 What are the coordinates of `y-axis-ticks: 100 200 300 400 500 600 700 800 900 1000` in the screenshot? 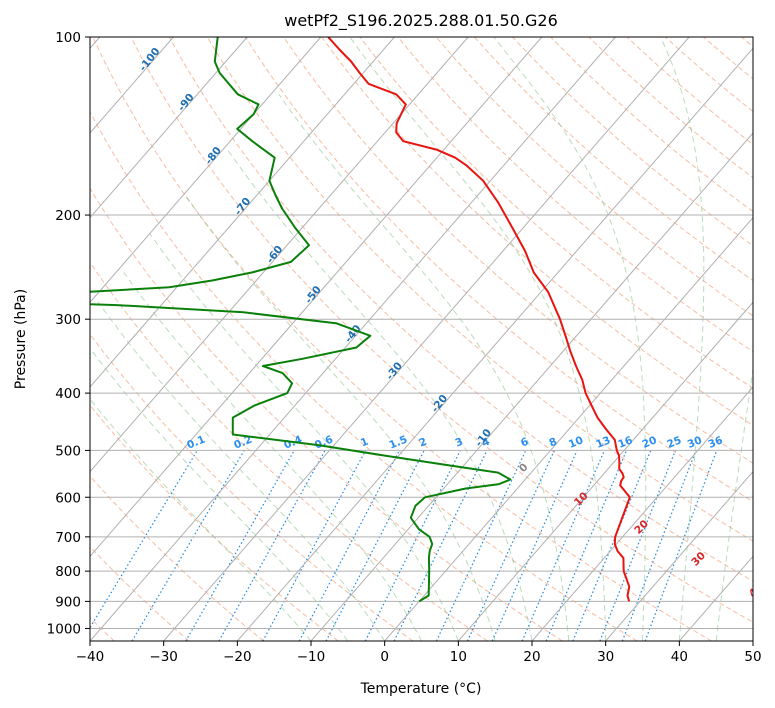 It's located at (68, 333).